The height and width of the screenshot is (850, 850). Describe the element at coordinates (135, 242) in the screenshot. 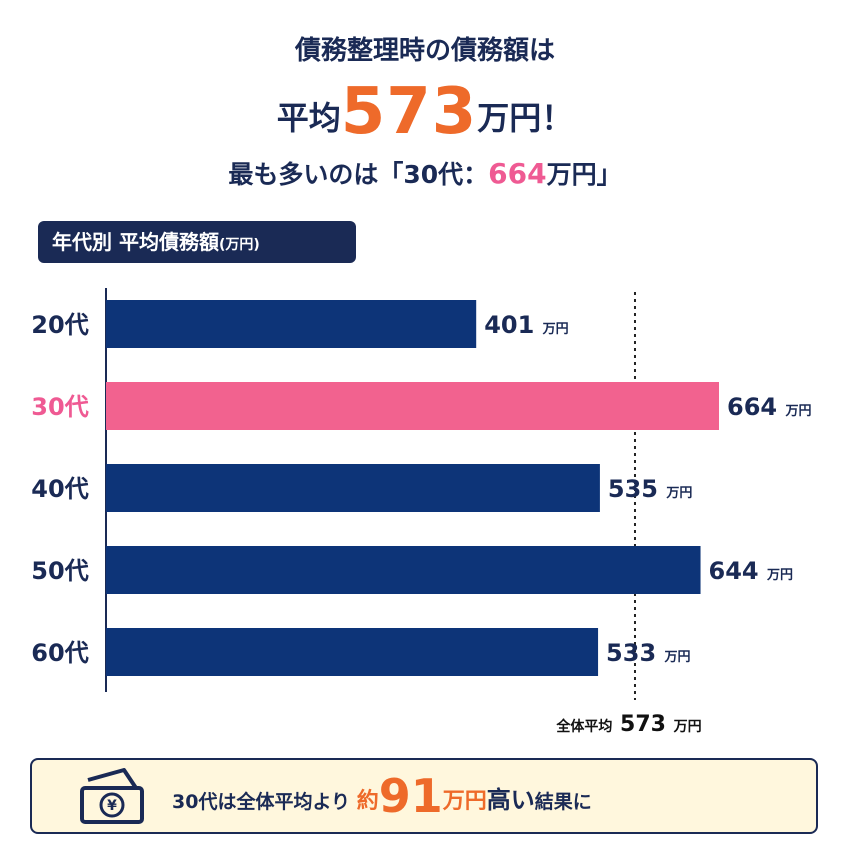

I see `section-tag-label: 年代別 平均債務額` at that location.